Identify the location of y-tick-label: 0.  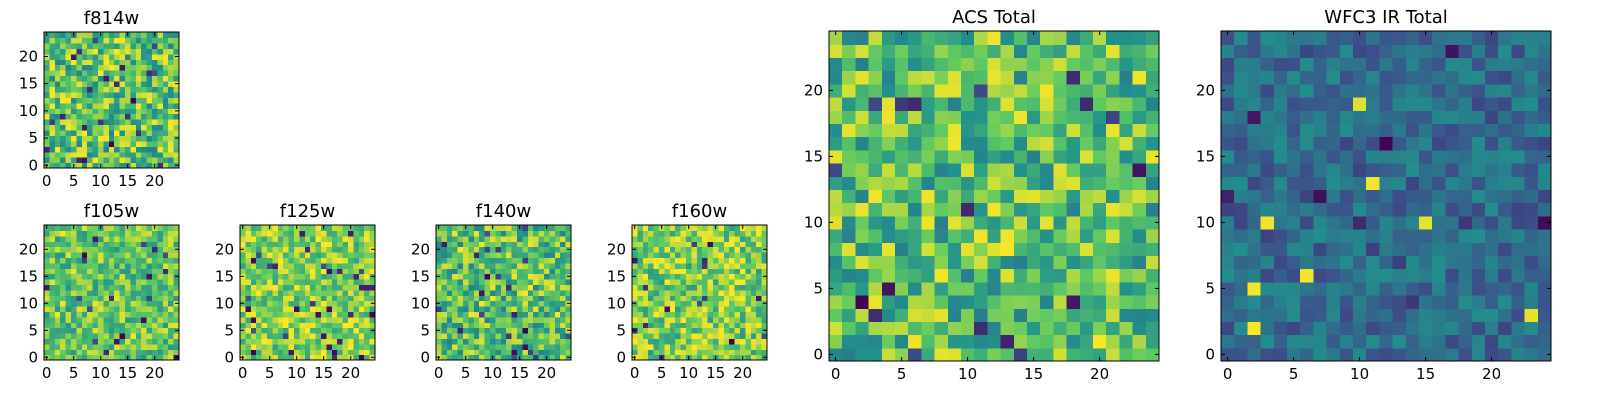
(229, 357).